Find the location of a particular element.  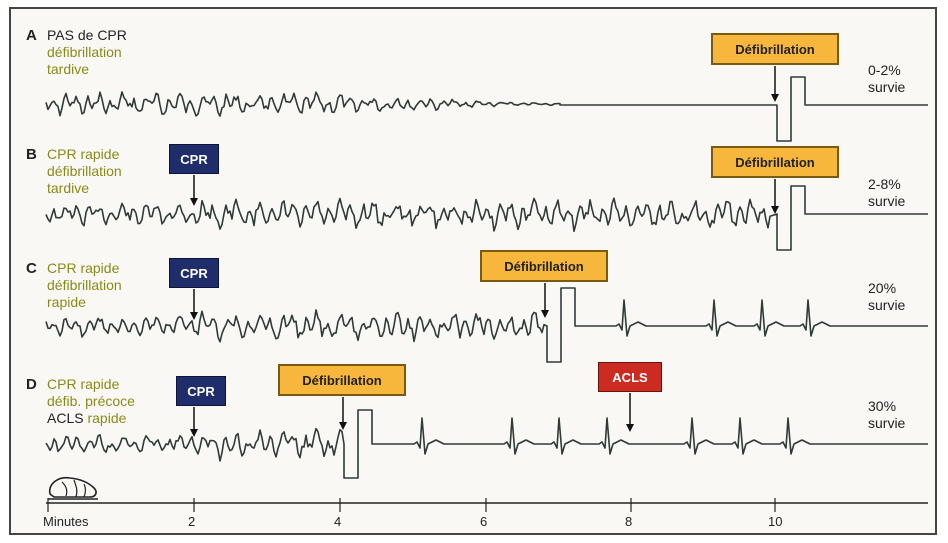

row-c-survival-word: survie is located at coordinates (887, 305).